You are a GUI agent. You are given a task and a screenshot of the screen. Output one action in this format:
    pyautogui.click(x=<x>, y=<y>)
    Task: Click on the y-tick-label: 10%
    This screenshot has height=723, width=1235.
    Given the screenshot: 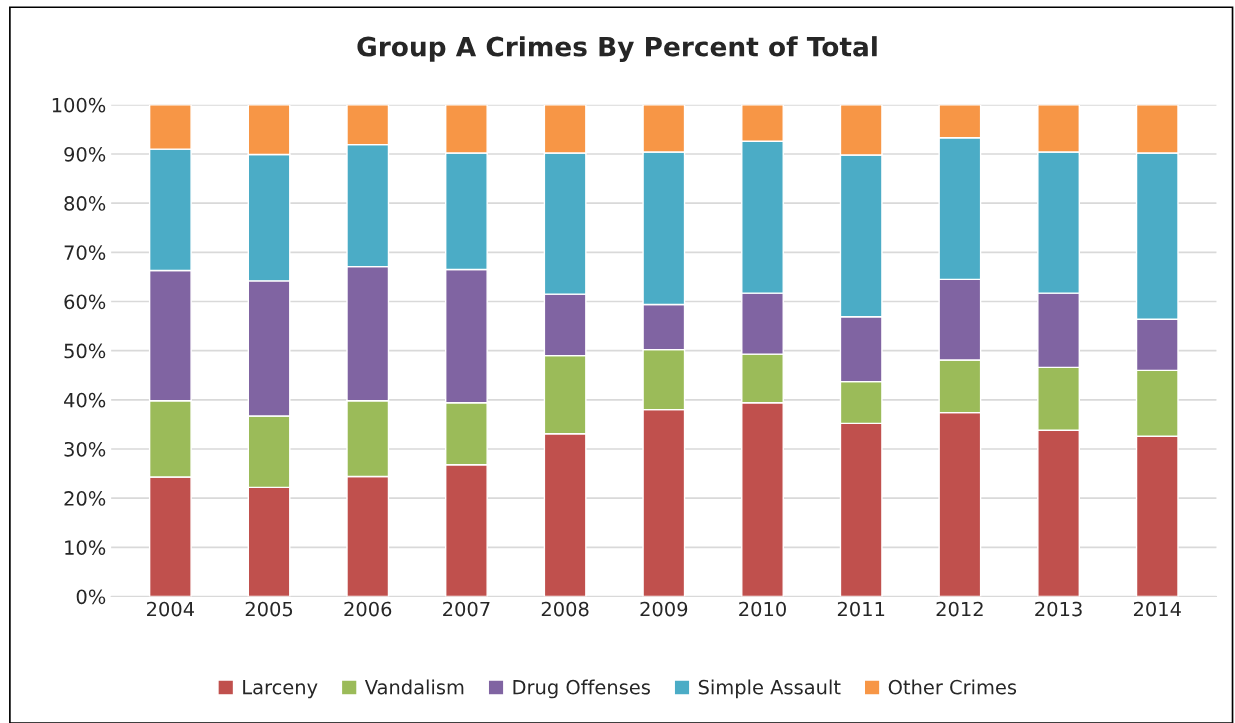 What is the action you would take?
    pyautogui.click(x=85, y=547)
    